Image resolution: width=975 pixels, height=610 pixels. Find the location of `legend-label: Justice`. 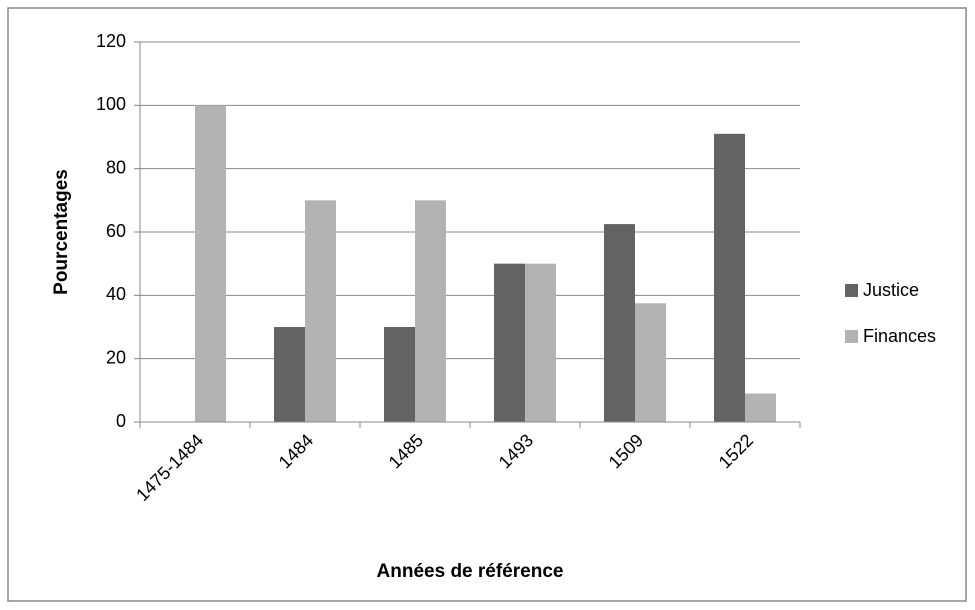

legend-label: Justice is located at coordinates (891, 290).